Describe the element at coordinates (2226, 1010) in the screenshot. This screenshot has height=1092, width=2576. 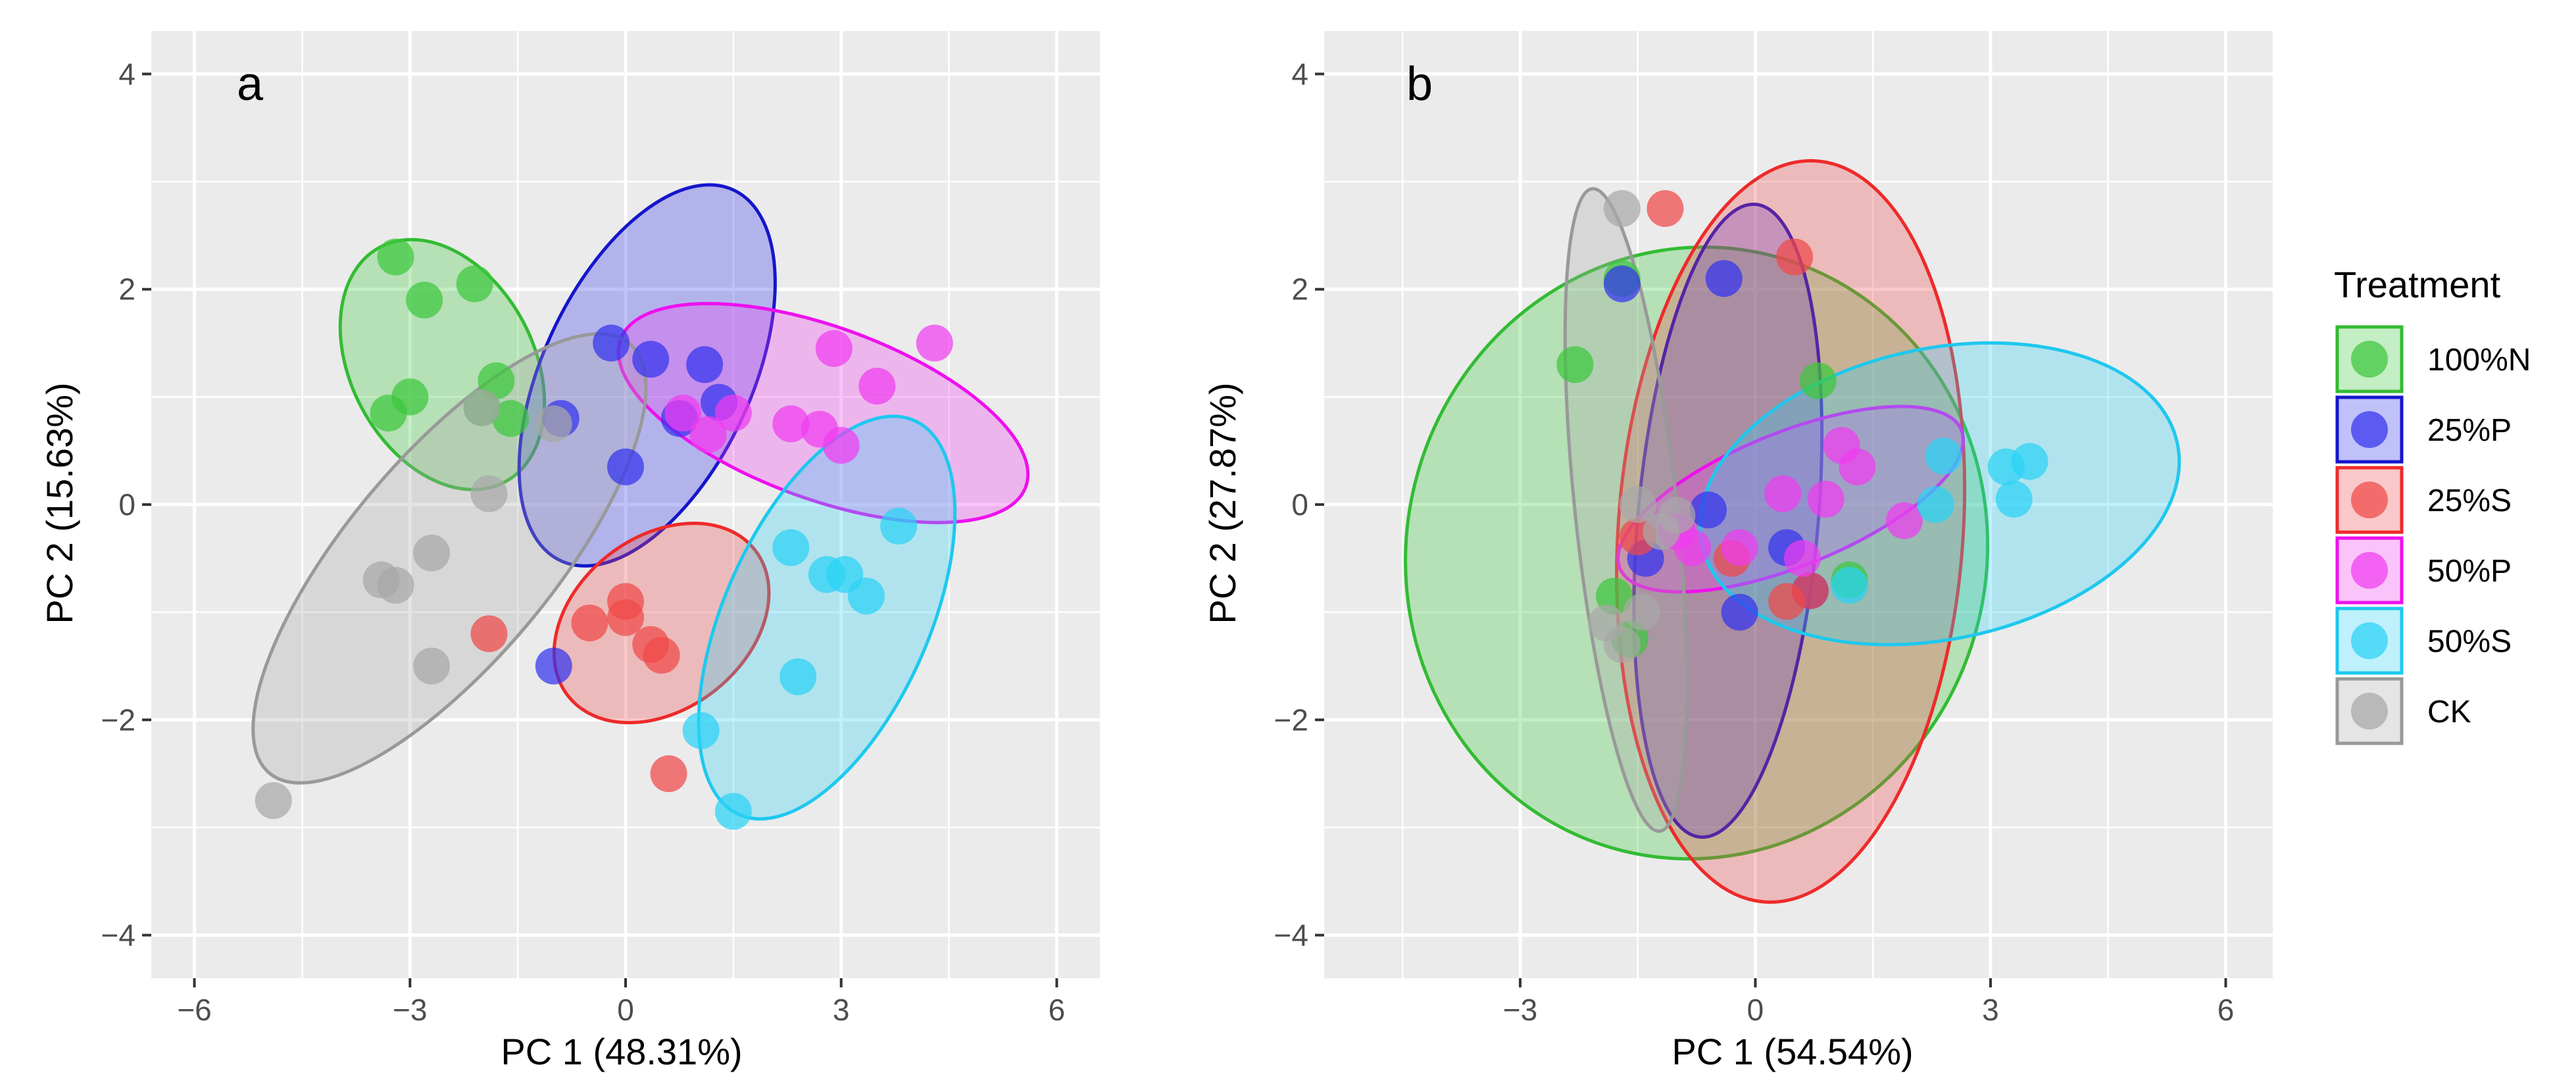
I see `panel-b-xtick-label: 6` at that location.